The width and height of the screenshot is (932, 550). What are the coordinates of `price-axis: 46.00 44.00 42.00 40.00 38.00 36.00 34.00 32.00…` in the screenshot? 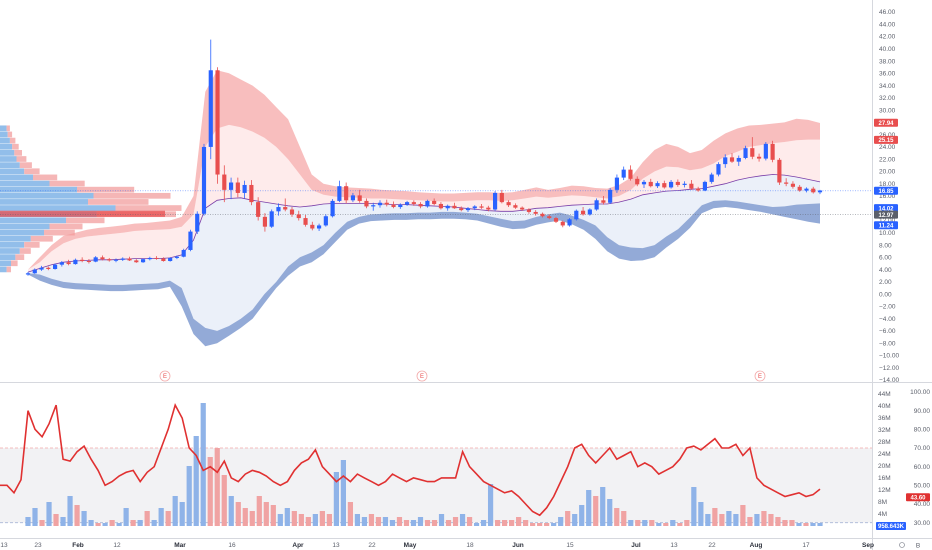 It's located at (886, 196).